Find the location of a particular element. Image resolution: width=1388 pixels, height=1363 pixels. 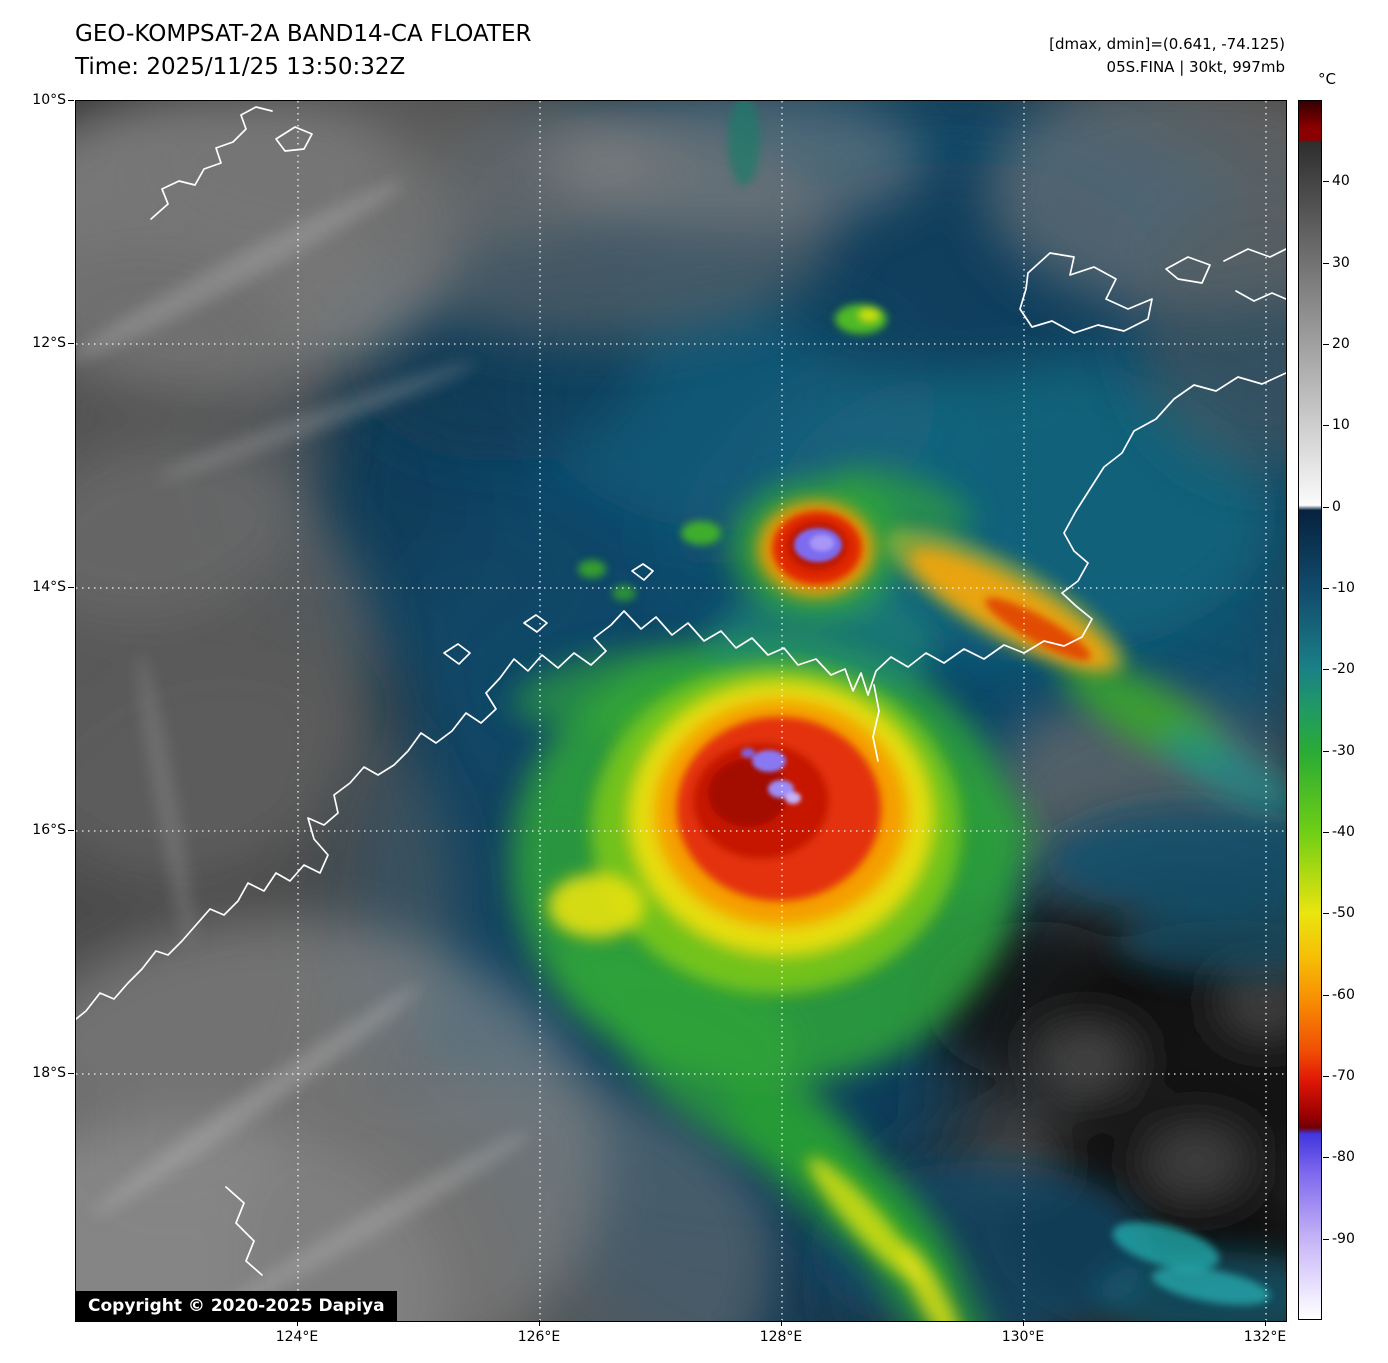

coastline-kimberley-island3 is located at coordinates (642, 572).